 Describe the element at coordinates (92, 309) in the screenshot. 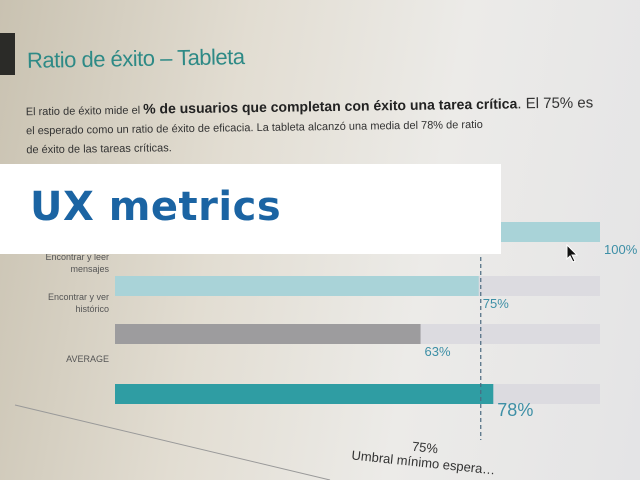

I see `category-label: histórico` at that location.